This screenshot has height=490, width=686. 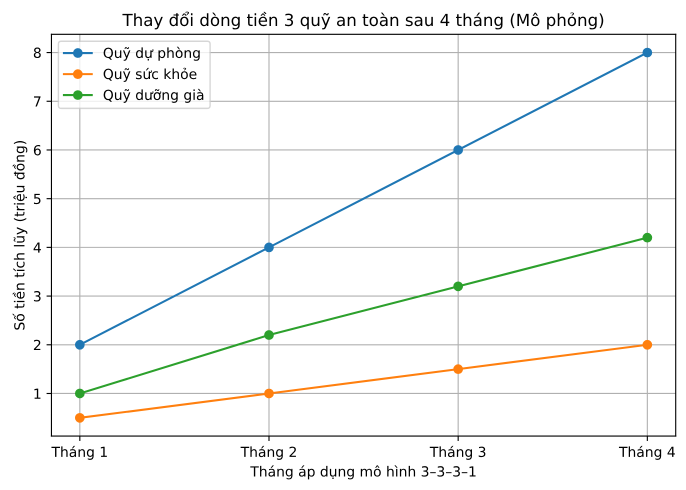 I want to click on y-tick-label: 7, so click(x=37, y=101).